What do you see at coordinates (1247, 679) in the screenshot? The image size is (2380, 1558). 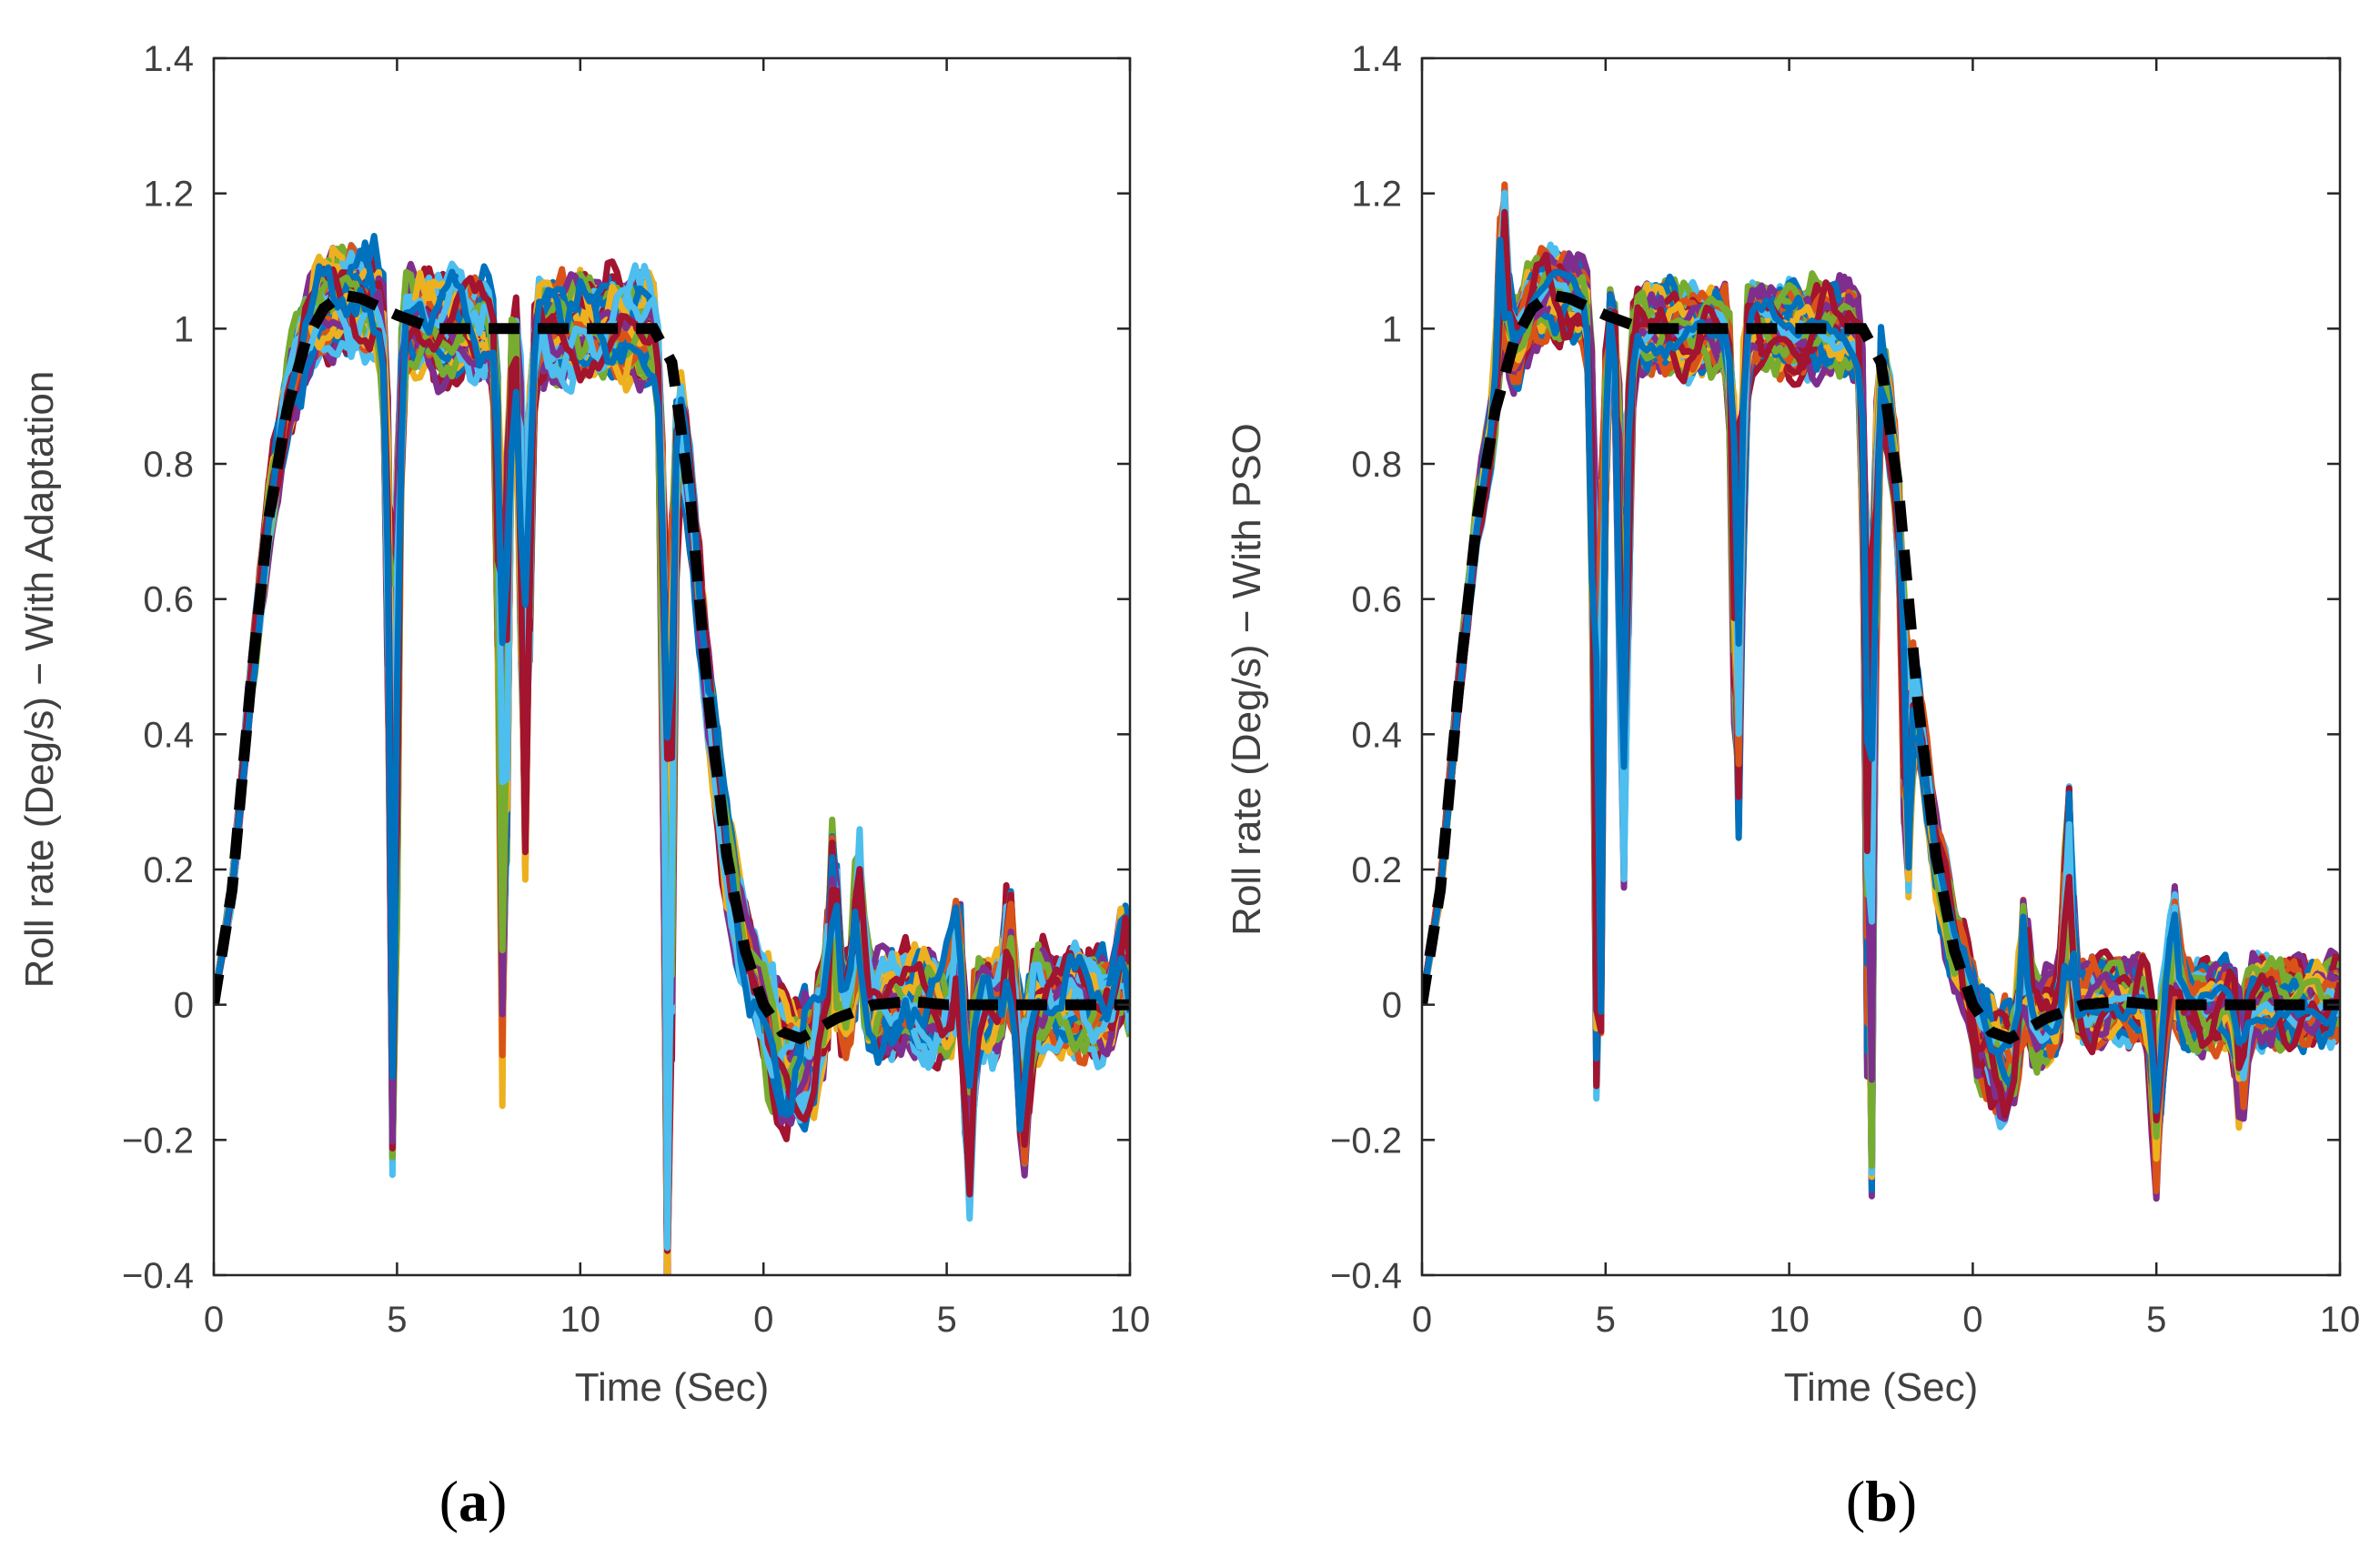 I see `y-axis-label: Roll rate (Deg/s) − With PSO` at bounding box center [1247, 679].